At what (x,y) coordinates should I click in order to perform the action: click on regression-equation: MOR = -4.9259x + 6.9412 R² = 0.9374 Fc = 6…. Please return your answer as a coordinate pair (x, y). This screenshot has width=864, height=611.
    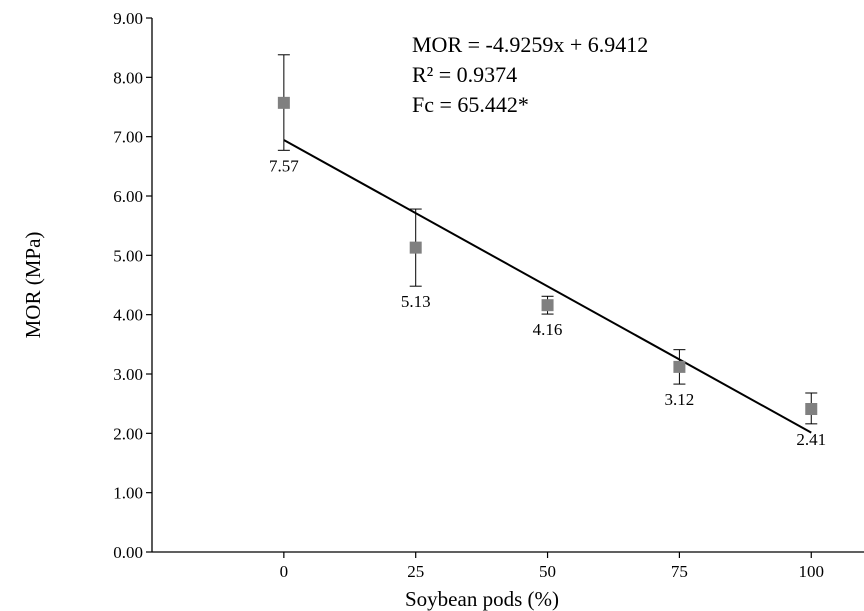
    Looking at the image, I should click on (530, 74).